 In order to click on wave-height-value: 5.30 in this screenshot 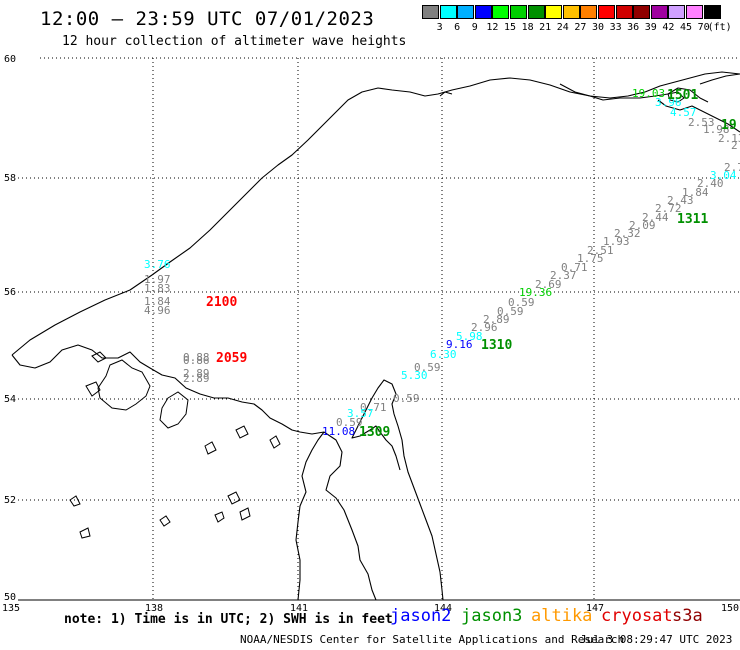, I will do `click(414, 375)`.